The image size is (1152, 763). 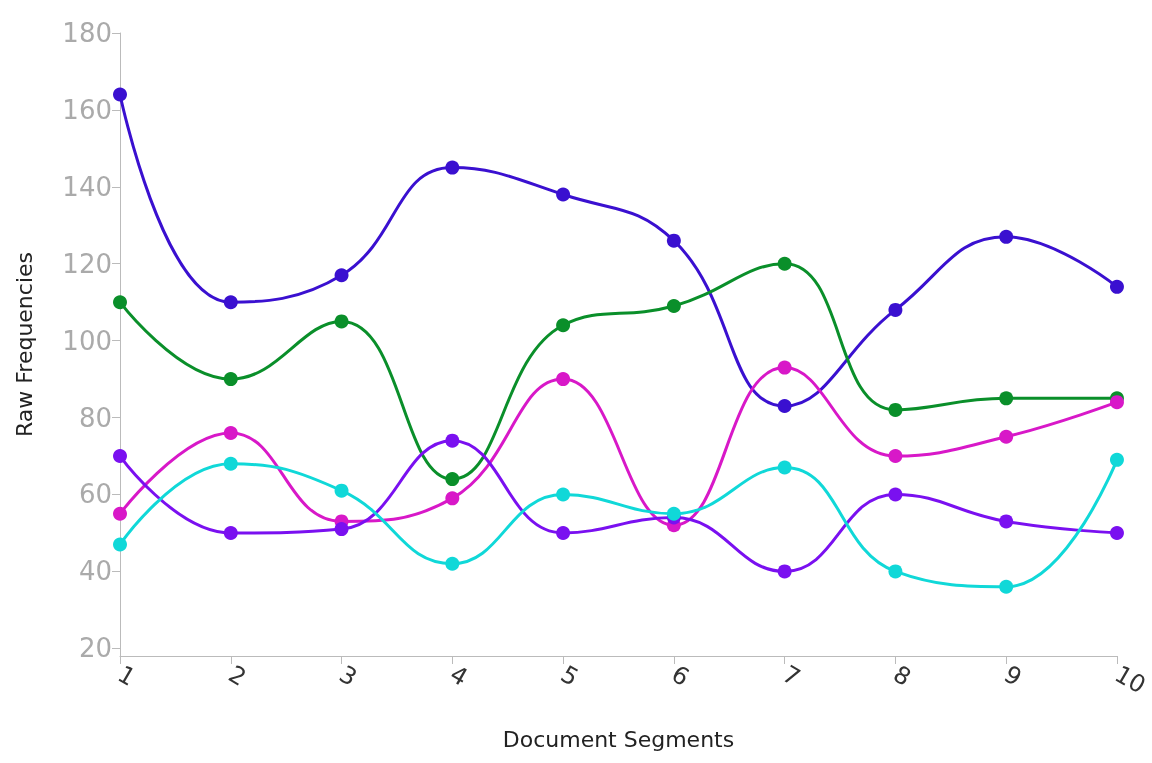 I want to click on y-tick-label: 120, so click(x=87, y=263).